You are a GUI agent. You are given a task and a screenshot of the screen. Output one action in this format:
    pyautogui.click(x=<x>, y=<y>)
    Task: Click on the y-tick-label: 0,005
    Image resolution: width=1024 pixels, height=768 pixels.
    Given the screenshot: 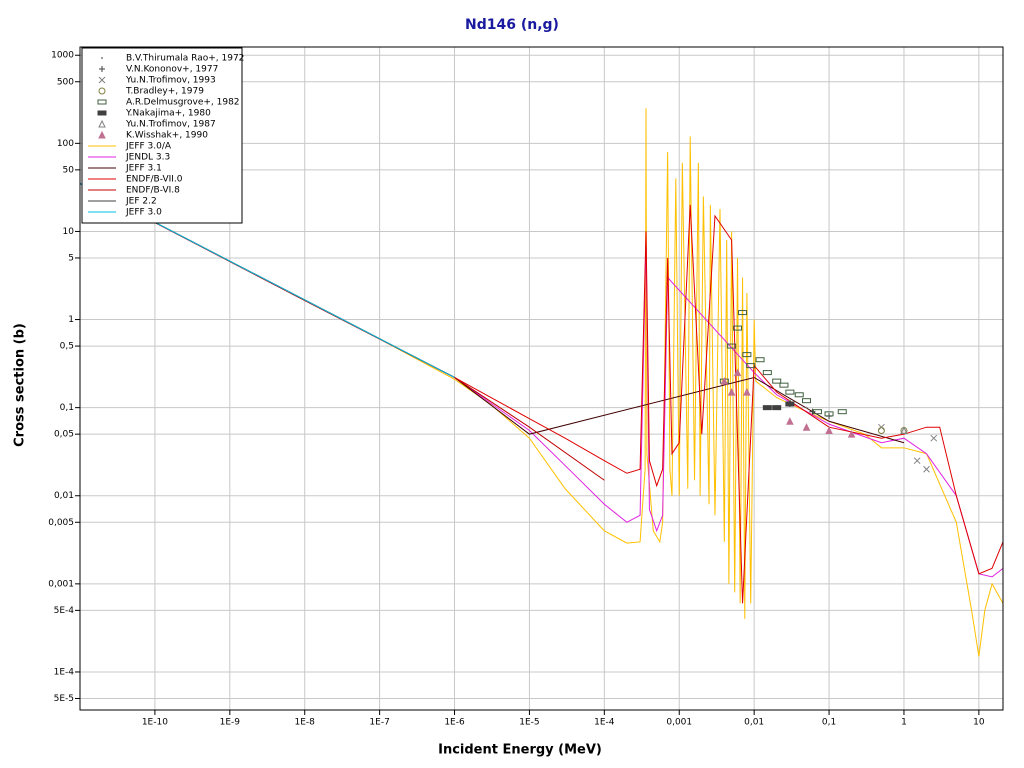 What is the action you would take?
    pyautogui.click(x=61, y=523)
    